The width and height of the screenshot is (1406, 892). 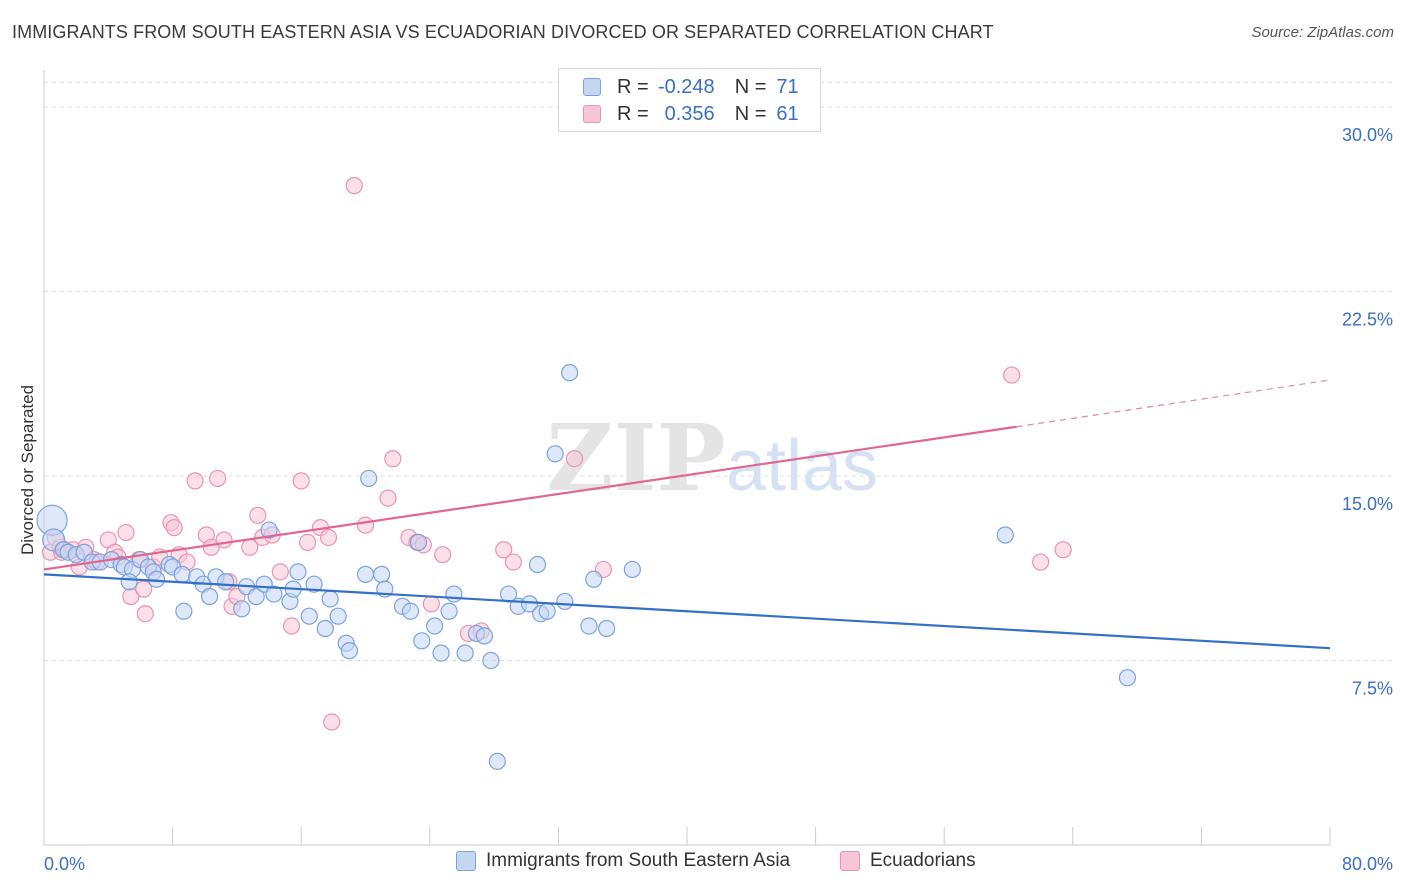 What do you see at coordinates (686, 86) in the screenshot?
I see `legend-r-value-sea: -0.248` at bounding box center [686, 86].